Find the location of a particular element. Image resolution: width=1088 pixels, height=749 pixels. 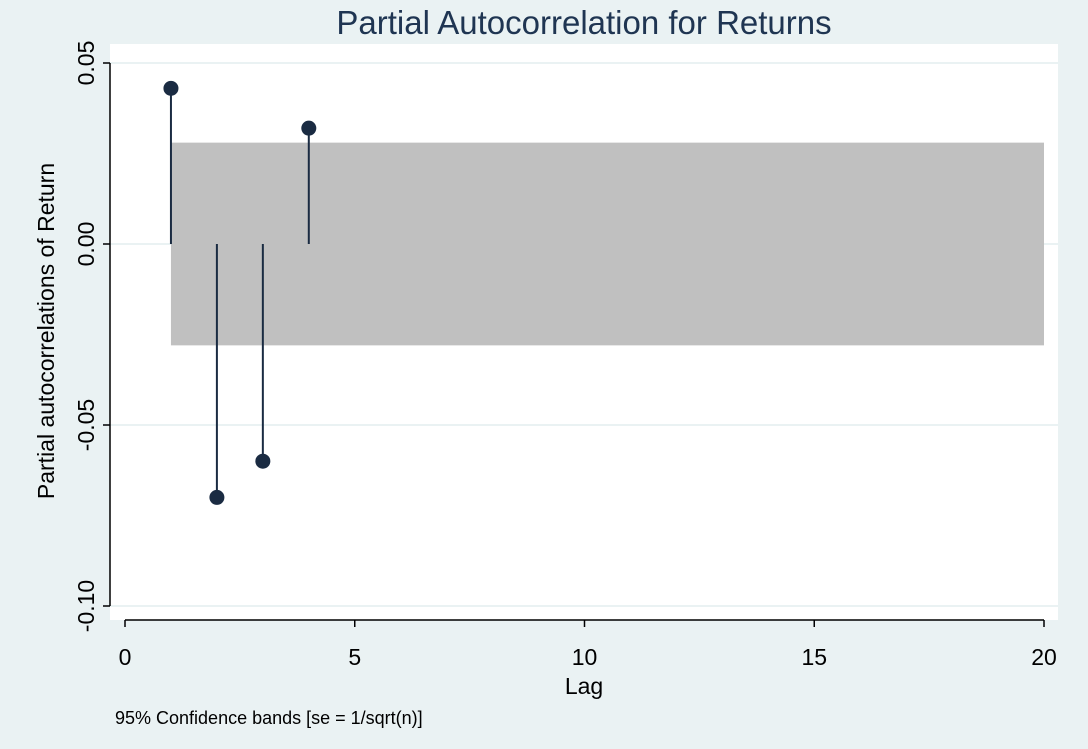

y-ticks: -0.10 -0.05 0.00 0.05 is located at coordinates (91, 336).